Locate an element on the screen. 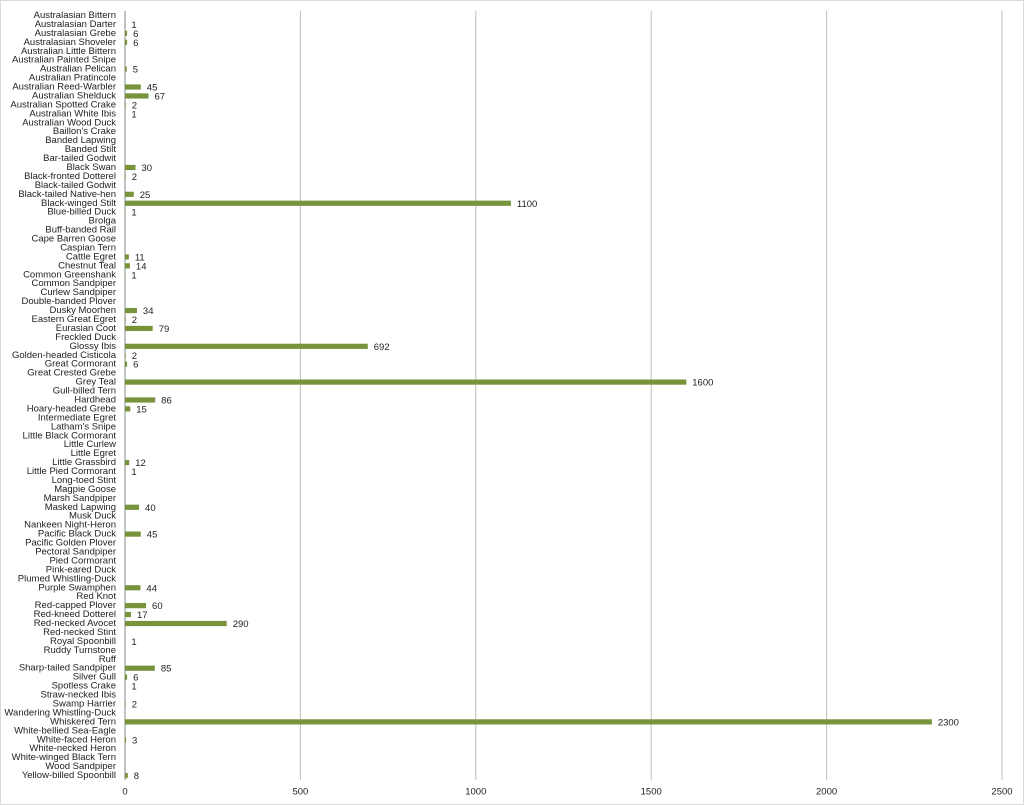  y-tick-label: White-bellied Sea-Eagle is located at coordinates (65, 730).